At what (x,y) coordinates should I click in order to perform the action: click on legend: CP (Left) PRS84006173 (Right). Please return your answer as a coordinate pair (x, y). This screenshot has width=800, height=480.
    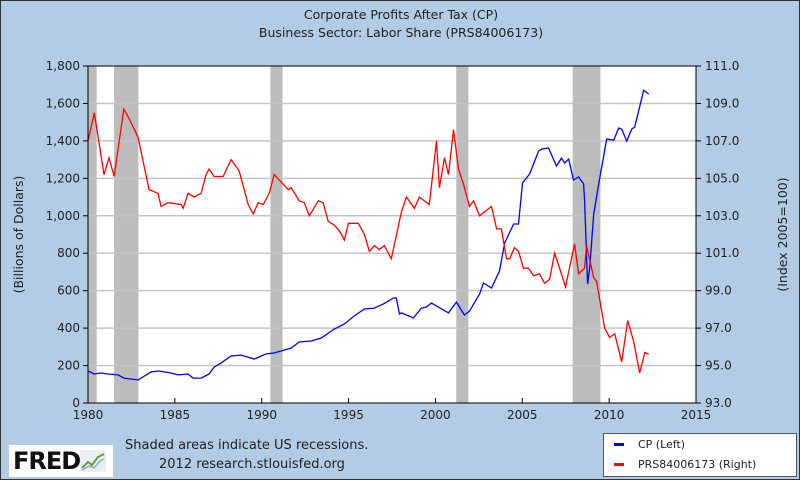
    Looking at the image, I should click on (700, 455).